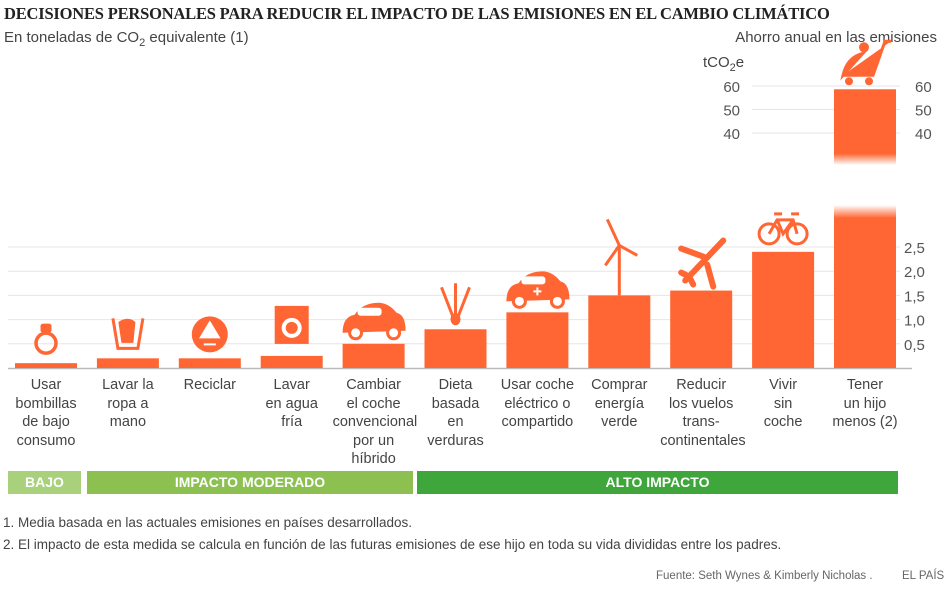 The image size is (947, 600). Describe the element at coordinates (657, 482) in the screenshot. I see `band-alto-impacto: ALTO IMPACTO` at that location.